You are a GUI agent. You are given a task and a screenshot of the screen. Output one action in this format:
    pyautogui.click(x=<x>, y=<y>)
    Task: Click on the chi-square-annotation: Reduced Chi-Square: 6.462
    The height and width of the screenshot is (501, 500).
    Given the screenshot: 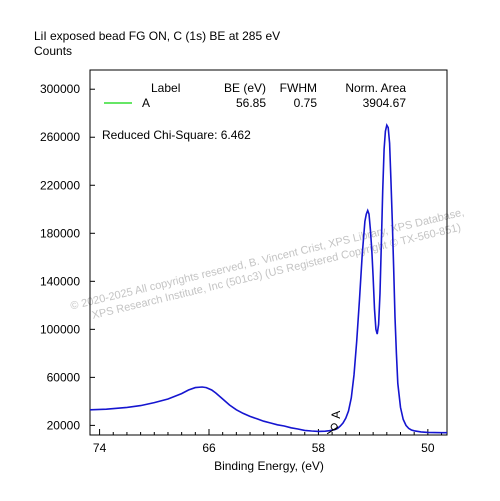 What is the action you would take?
    pyautogui.click(x=176, y=135)
    